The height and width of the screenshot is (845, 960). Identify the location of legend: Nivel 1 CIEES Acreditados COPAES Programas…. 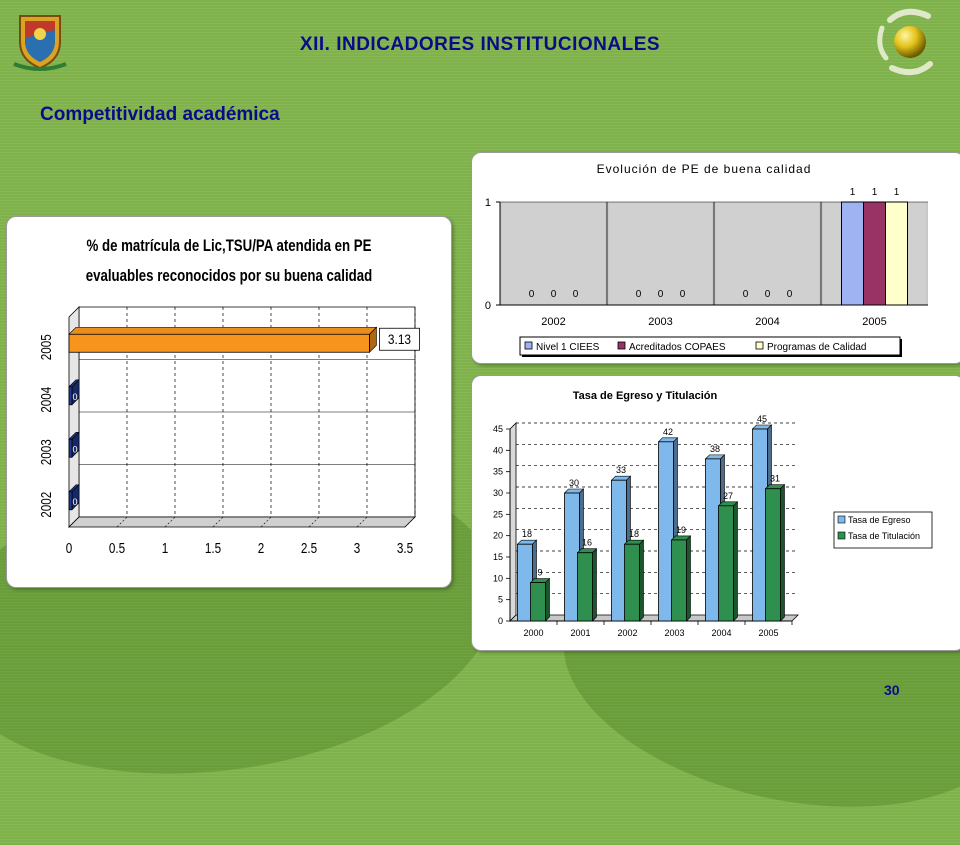
(710, 346).